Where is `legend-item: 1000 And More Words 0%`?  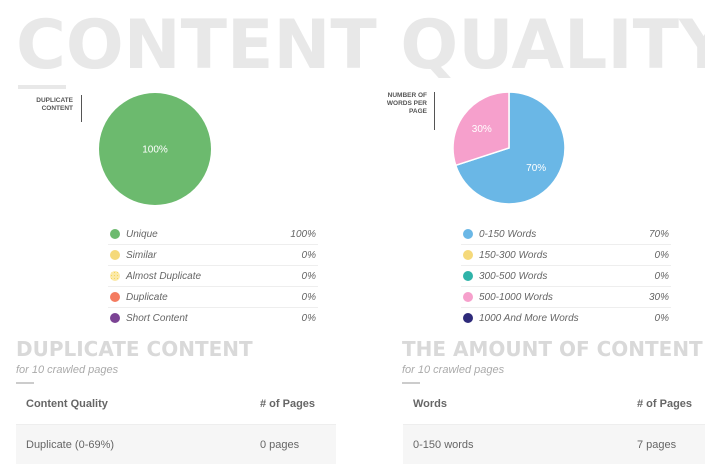
legend-item: 1000 And More Words 0% is located at coordinates (566, 318).